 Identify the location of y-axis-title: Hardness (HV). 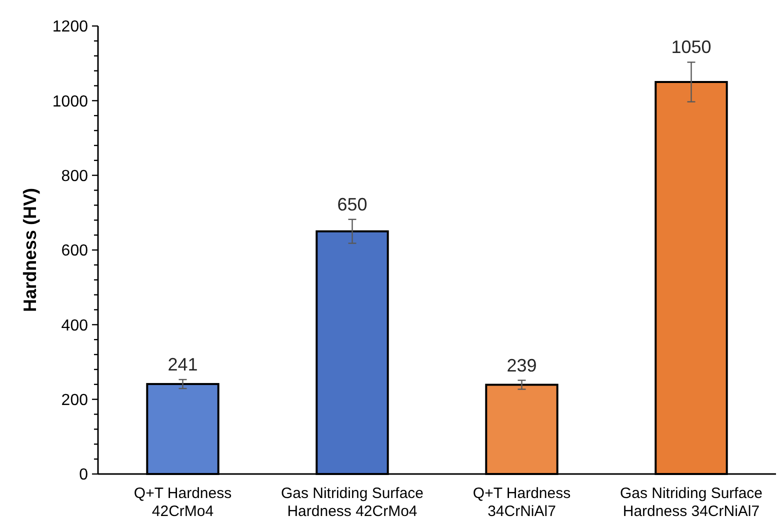
(30, 250).